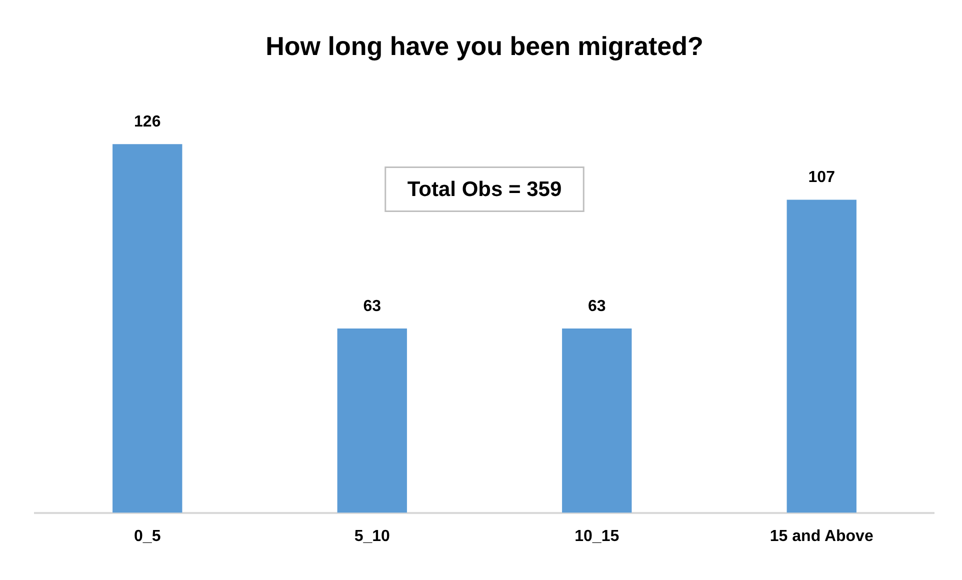 Image resolution: width=962 pixels, height=580 pixels. What do you see at coordinates (147, 536) in the screenshot?
I see `x-tick-label: 0_5` at bounding box center [147, 536].